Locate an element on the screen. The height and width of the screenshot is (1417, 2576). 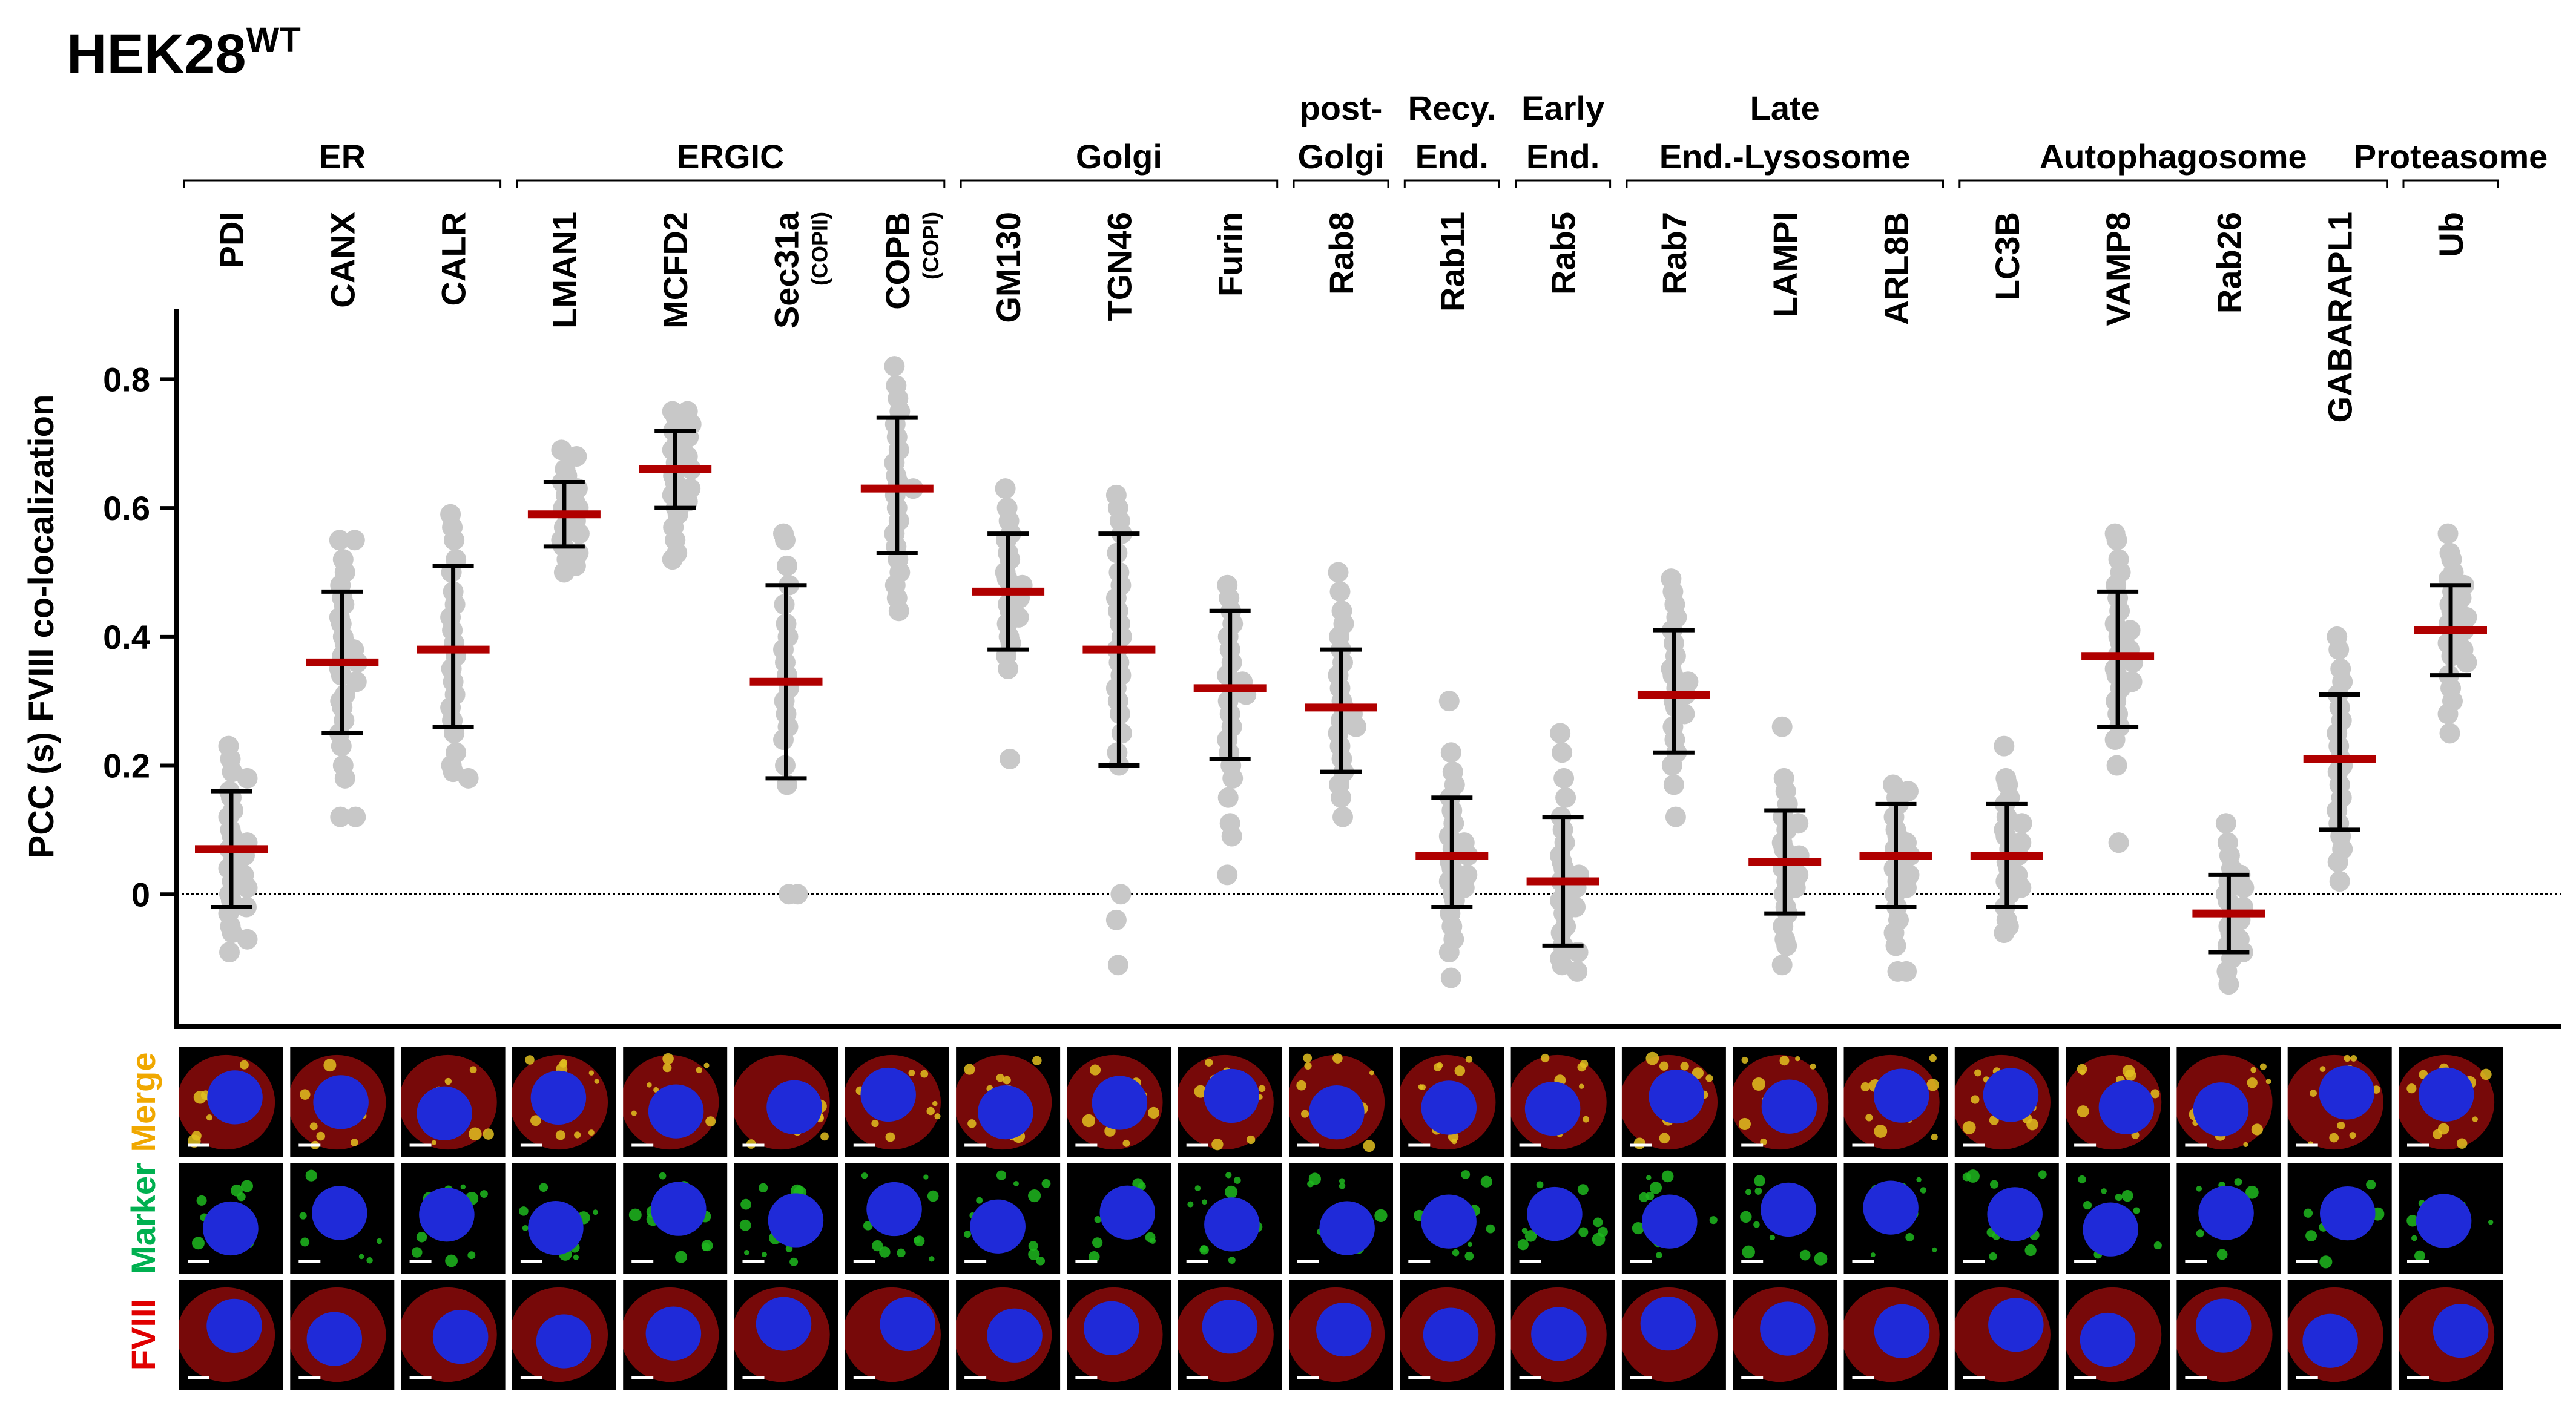
marker-sublabel: (COPII) is located at coordinates (820, 249).